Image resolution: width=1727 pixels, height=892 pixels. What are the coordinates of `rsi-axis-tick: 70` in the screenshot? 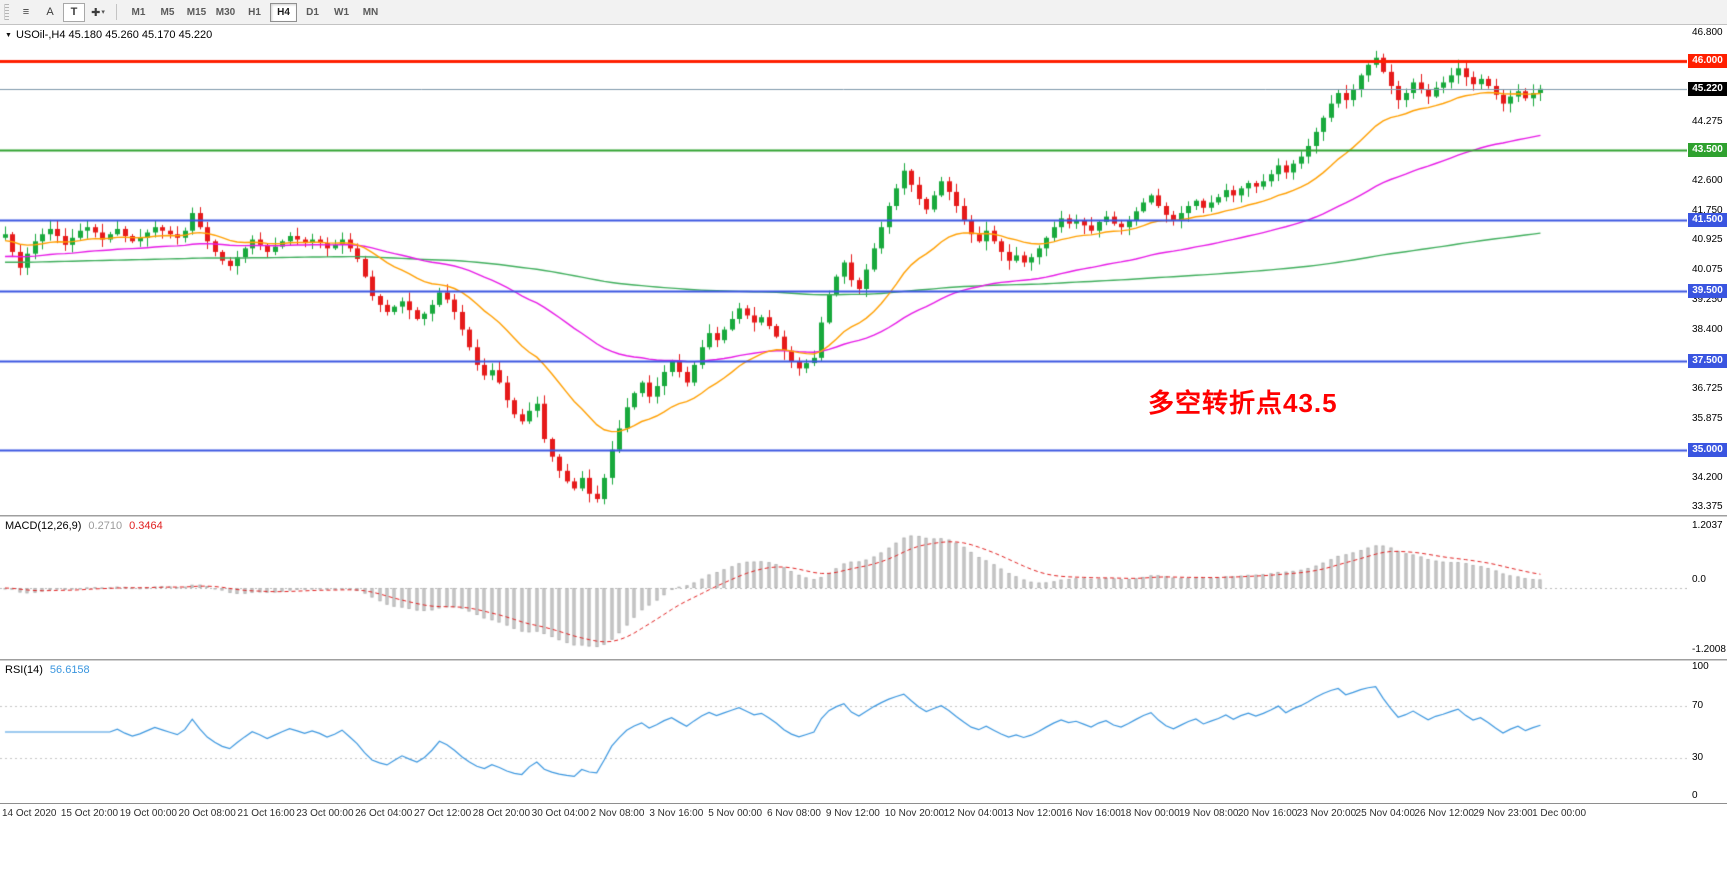 It's located at (1698, 705).